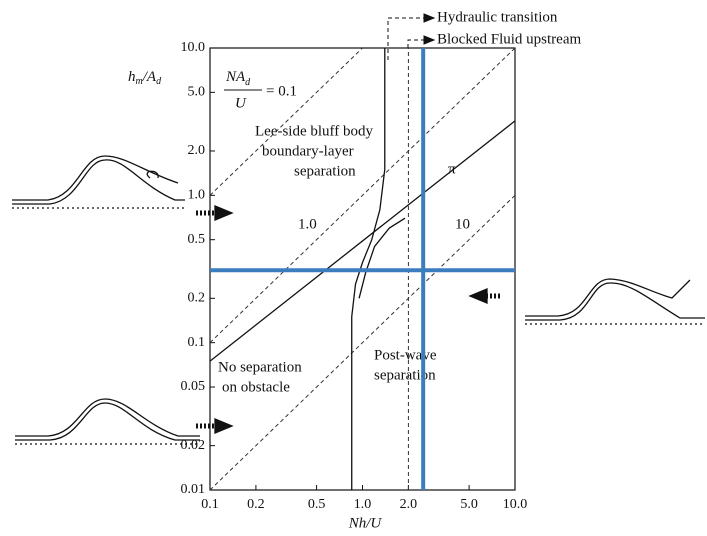 The image size is (707, 536). I want to click on annotation: on obstacle, so click(256, 387).